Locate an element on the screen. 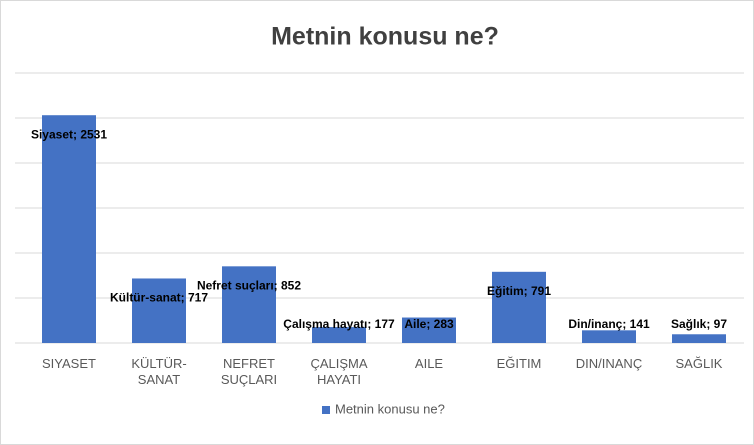 This screenshot has height=445, width=754. x-tick-label: AILE is located at coordinates (429, 363).